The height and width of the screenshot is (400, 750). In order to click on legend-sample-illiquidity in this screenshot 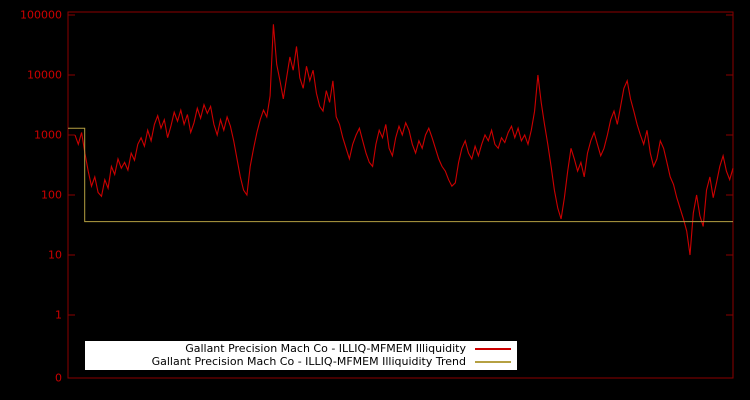, I will do `click(493, 348)`.